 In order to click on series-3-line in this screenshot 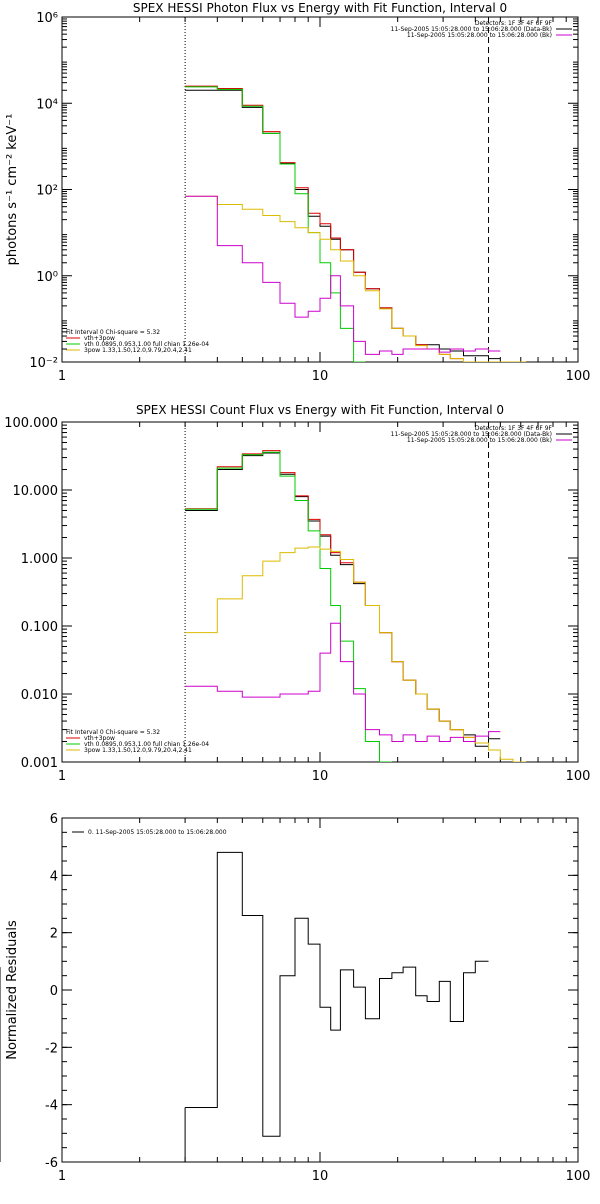, I will do `click(356, 278)`.